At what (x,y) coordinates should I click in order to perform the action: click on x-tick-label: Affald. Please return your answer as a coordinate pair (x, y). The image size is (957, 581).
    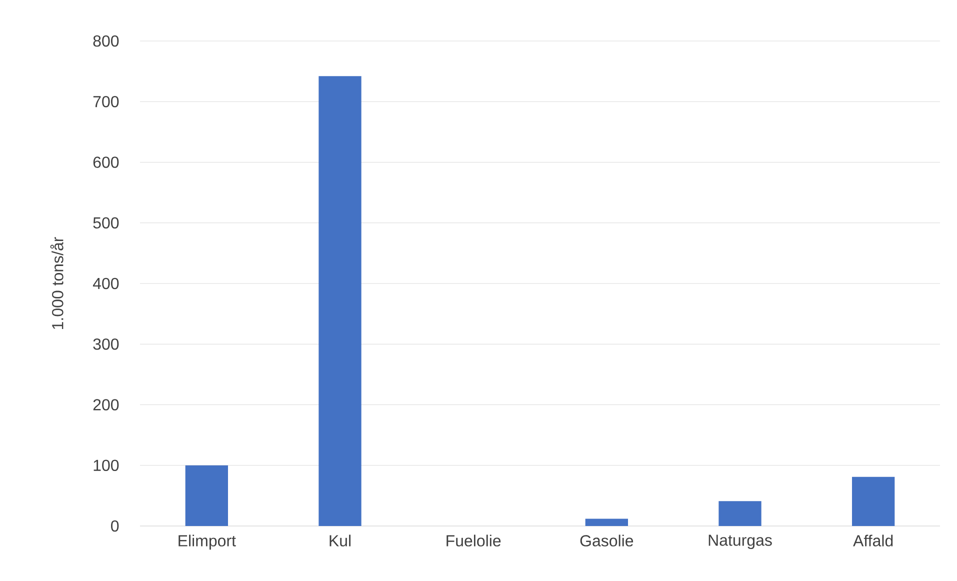
    Looking at the image, I should click on (873, 540).